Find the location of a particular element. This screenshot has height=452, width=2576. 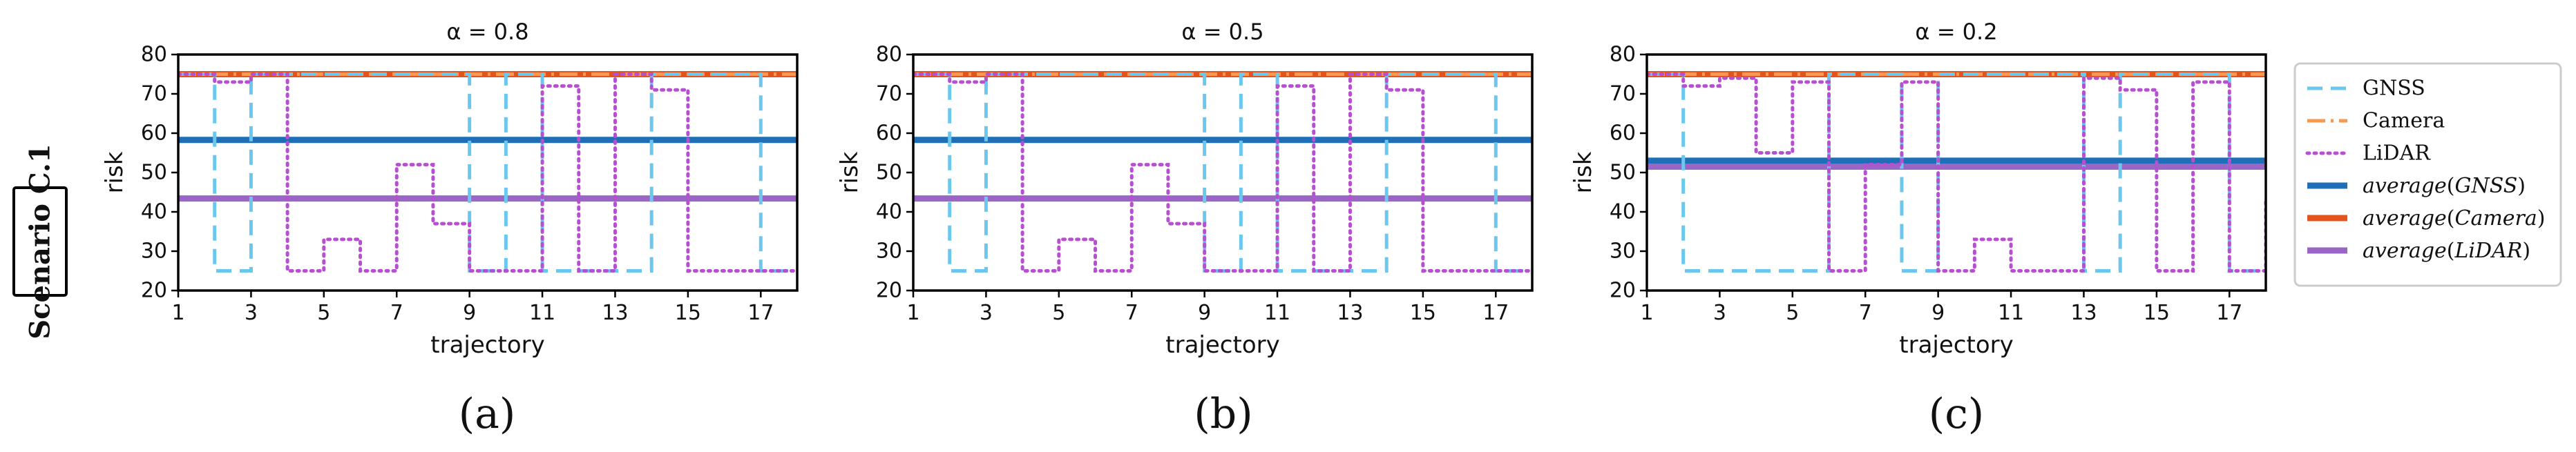

legend-entry-gnss: GNSS is located at coordinates (2366, 89).